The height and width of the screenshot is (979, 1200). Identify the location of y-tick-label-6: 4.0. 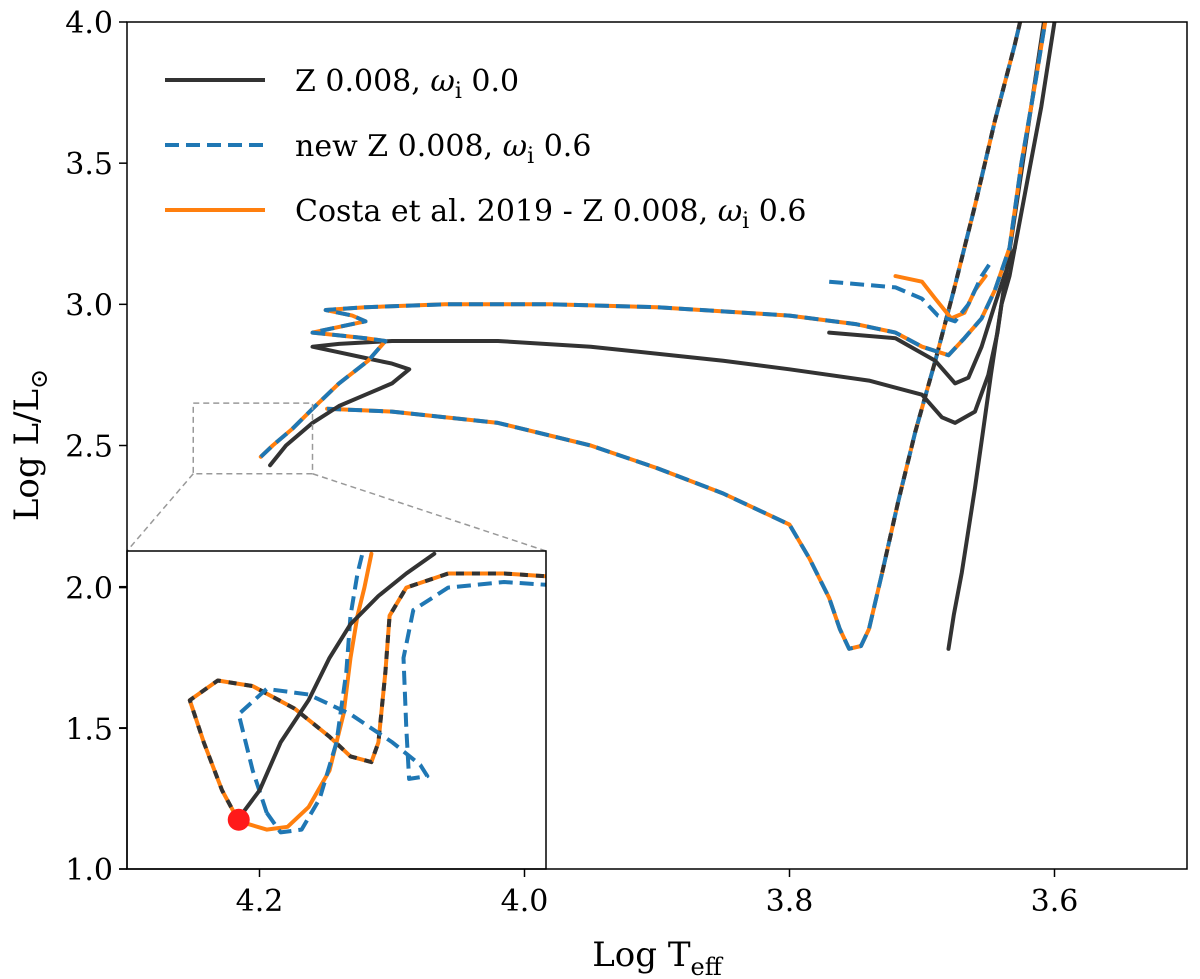
(89, 23).